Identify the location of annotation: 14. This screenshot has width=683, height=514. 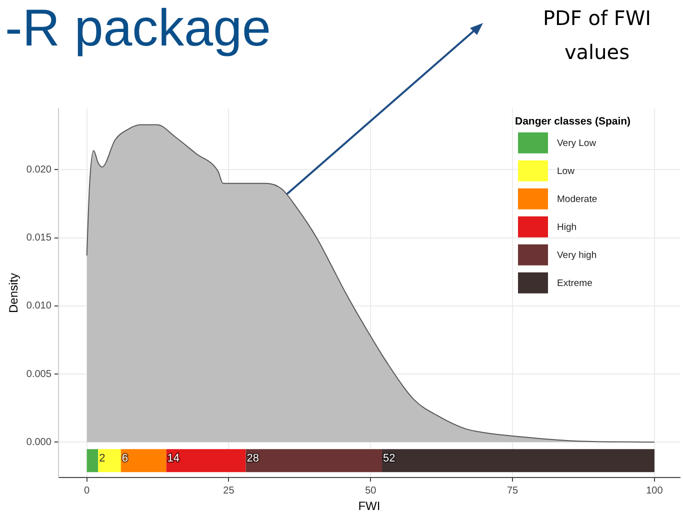
(173, 458).